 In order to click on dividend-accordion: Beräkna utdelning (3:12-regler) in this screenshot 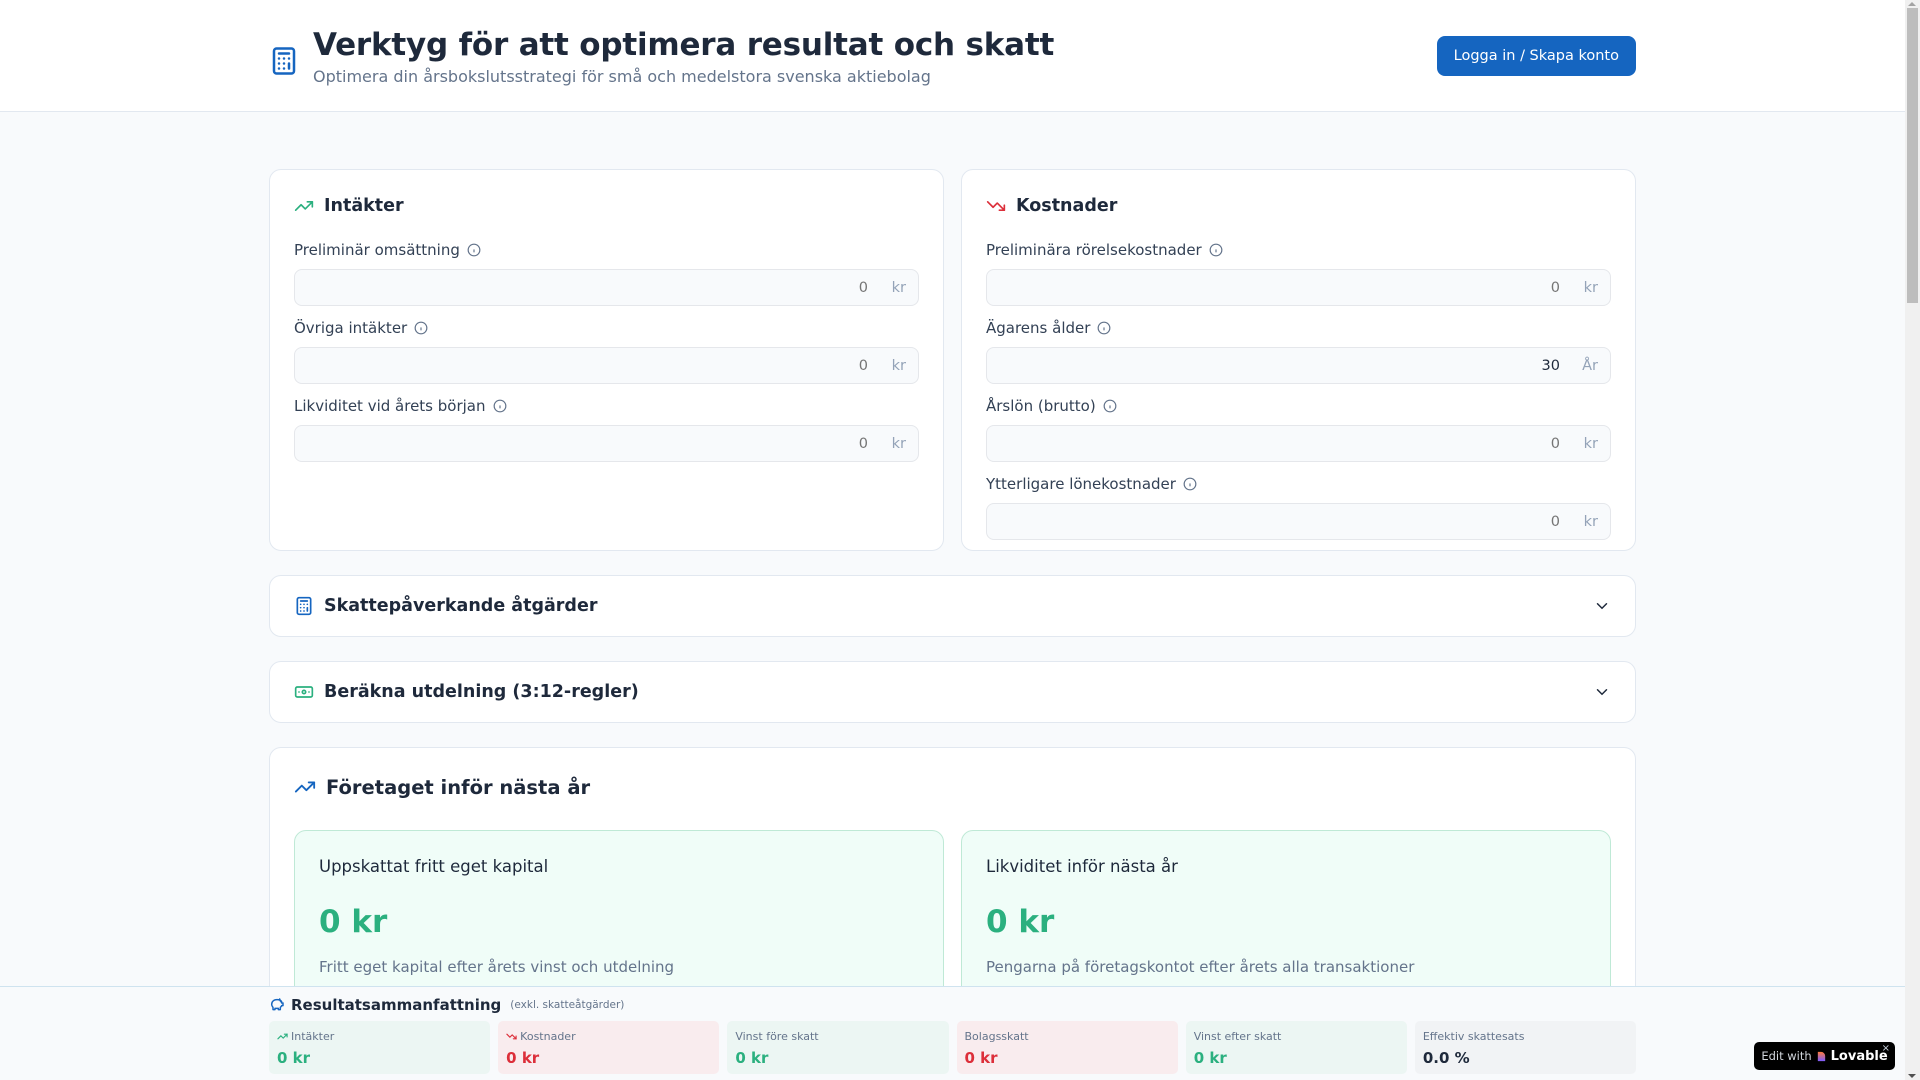, I will do `click(952, 692)`.